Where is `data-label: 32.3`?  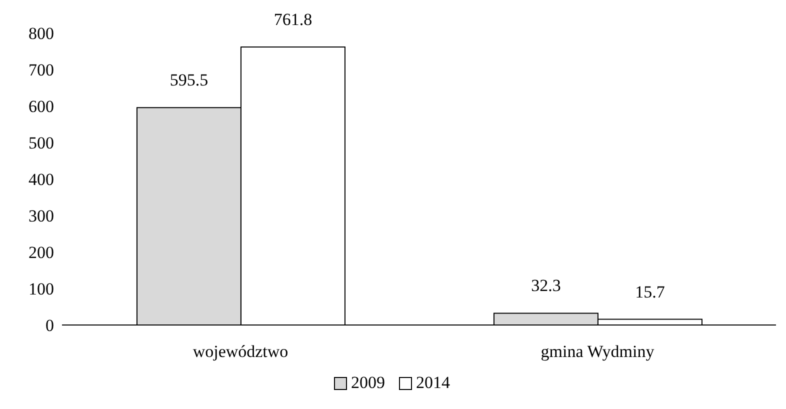
data-label: 32.3 is located at coordinates (546, 286).